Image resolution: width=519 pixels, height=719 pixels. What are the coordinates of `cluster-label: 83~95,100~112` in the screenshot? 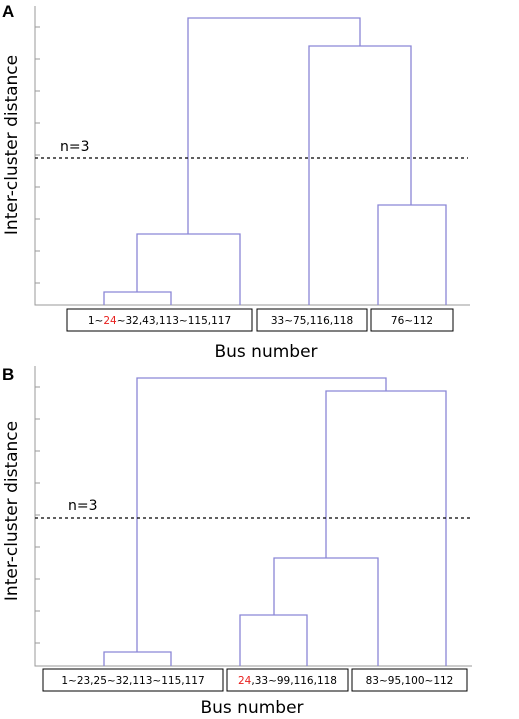 It's located at (410, 681).